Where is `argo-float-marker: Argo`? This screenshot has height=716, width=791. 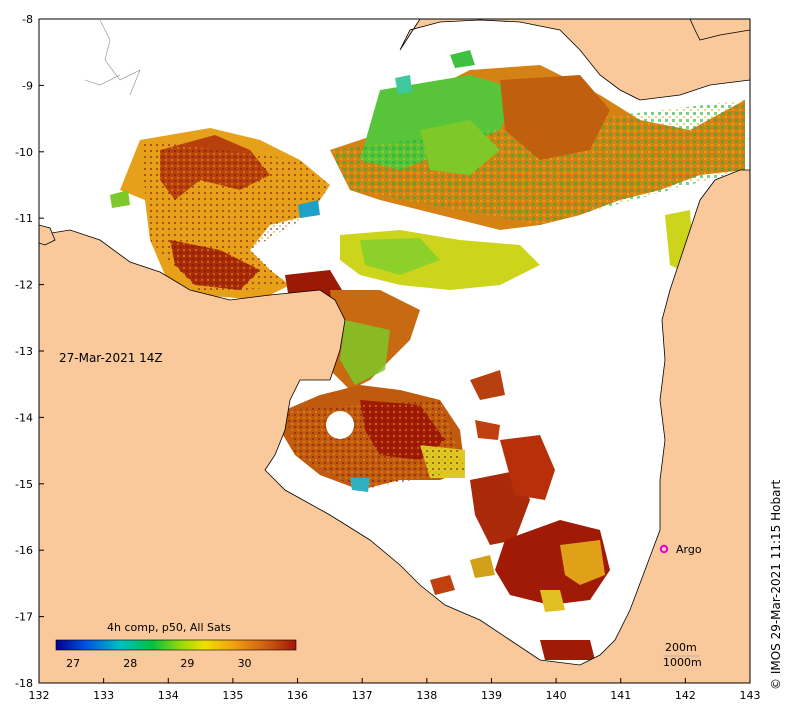 argo-float-marker: Argo is located at coordinates (680, 549).